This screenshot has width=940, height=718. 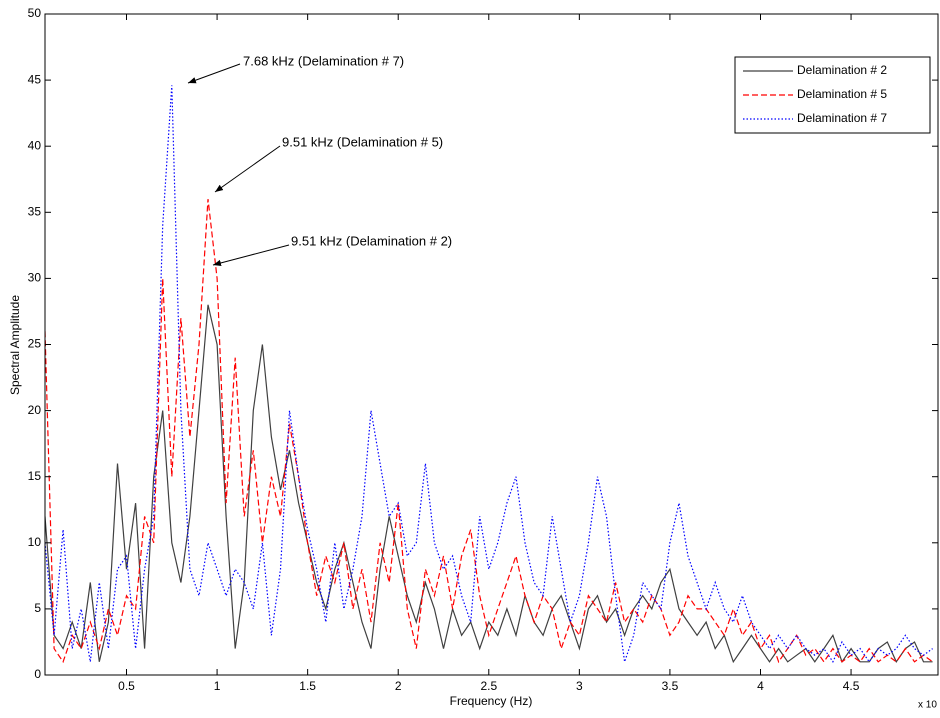 I want to click on annotation: 9.51 kHz (Delamination # 5), so click(x=362, y=141).